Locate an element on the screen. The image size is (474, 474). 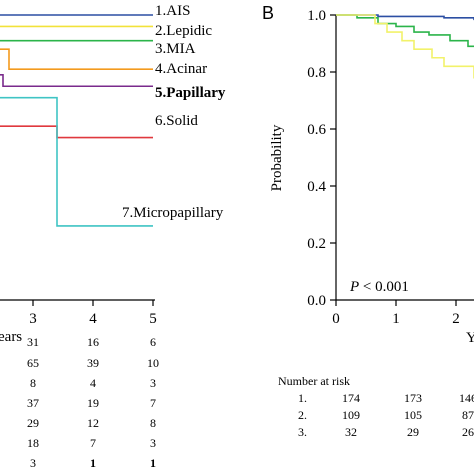
panel-b-x-axis-title: Y is located at coordinates (470, 338).